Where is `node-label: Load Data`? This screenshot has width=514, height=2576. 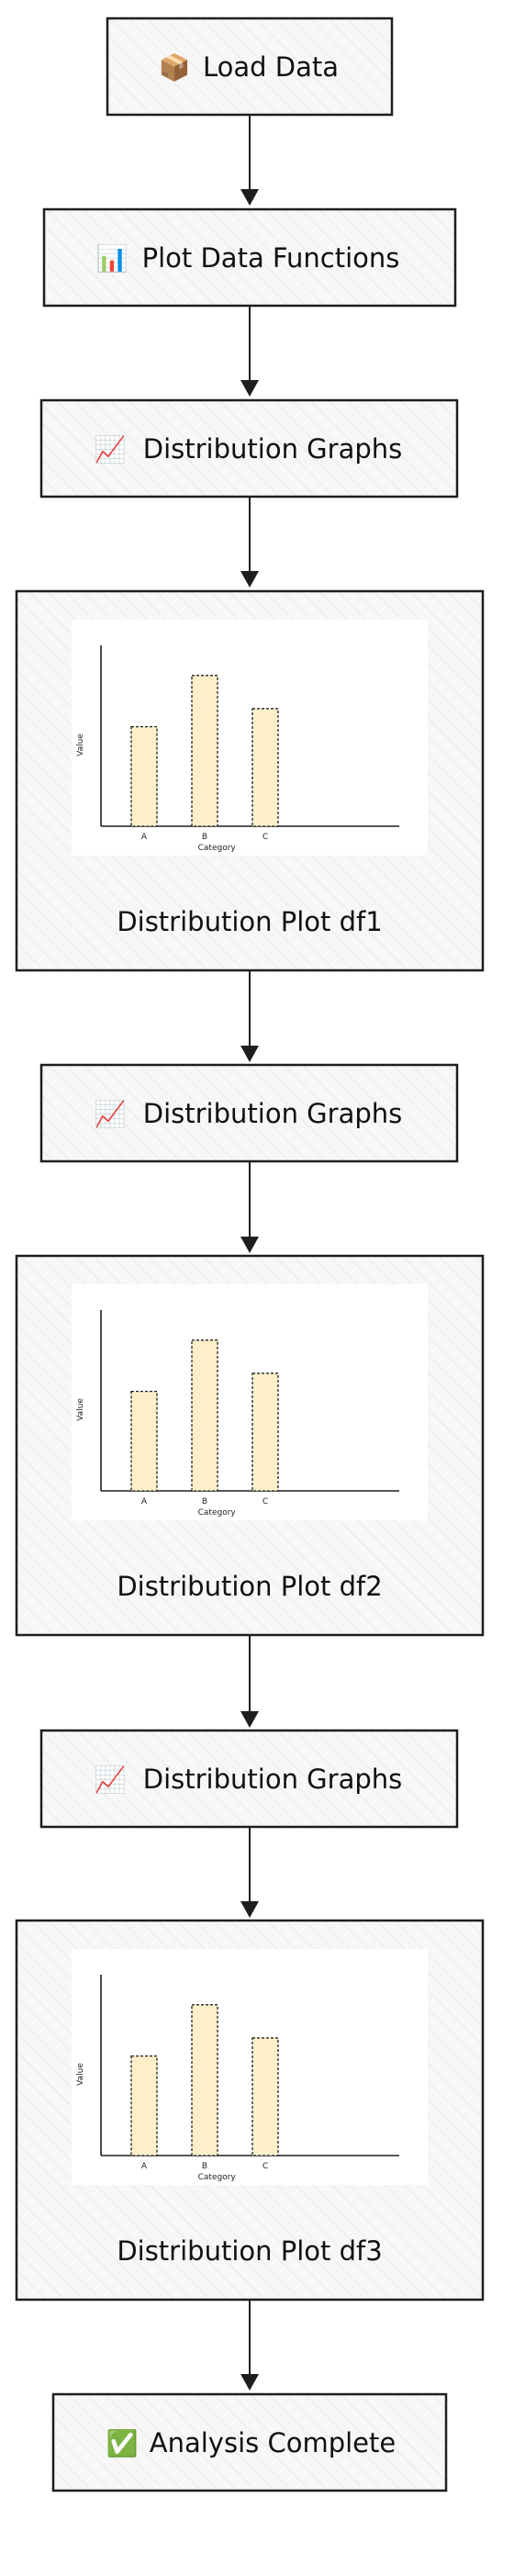
node-label: Load Data is located at coordinates (271, 67).